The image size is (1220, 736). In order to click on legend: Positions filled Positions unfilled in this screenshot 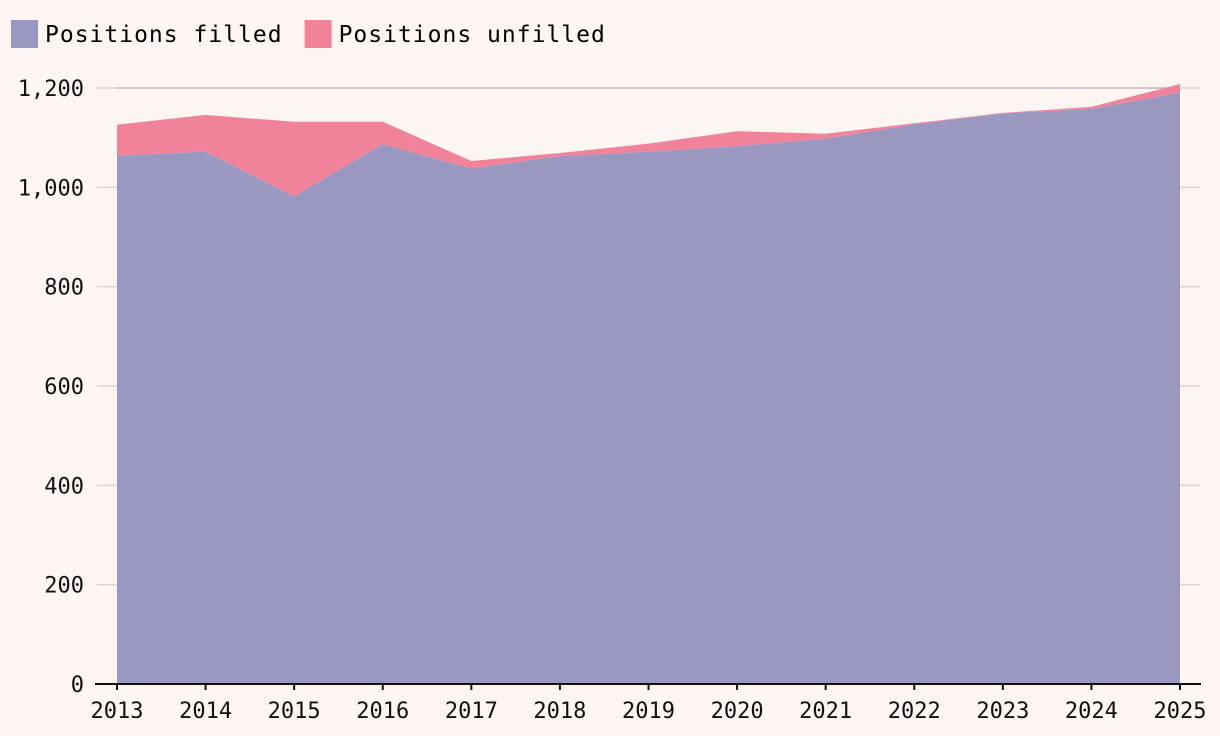, I will do `click(308, 34)`.